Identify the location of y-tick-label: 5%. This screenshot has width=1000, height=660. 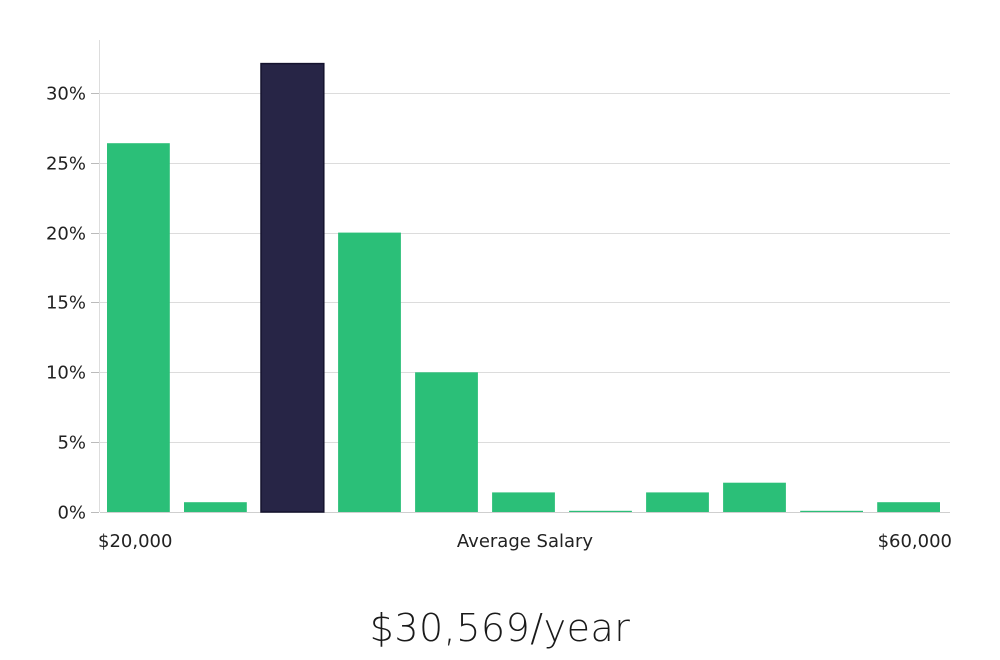
(71, 443).